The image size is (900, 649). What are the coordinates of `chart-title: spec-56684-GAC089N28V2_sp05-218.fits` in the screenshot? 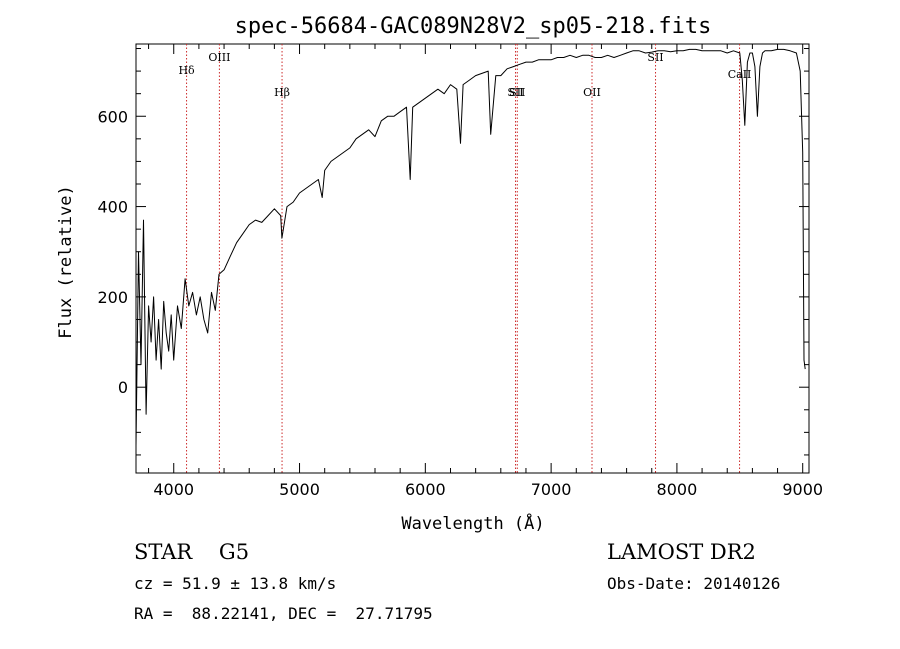 It's located at (473, 26).